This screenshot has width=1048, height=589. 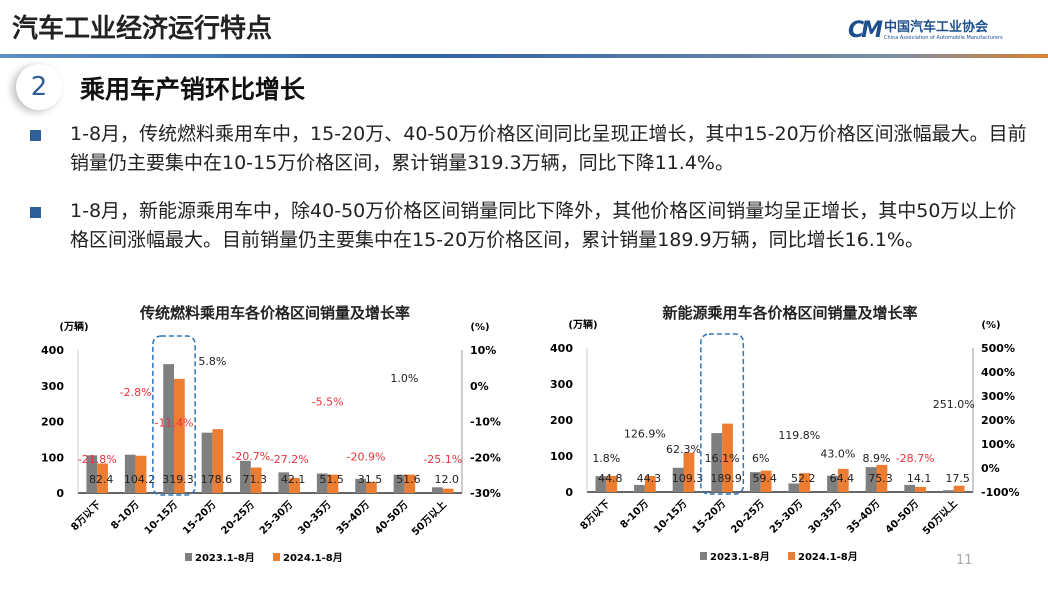 I want to click on value-label: 71.3, so click(x=255, y=479).